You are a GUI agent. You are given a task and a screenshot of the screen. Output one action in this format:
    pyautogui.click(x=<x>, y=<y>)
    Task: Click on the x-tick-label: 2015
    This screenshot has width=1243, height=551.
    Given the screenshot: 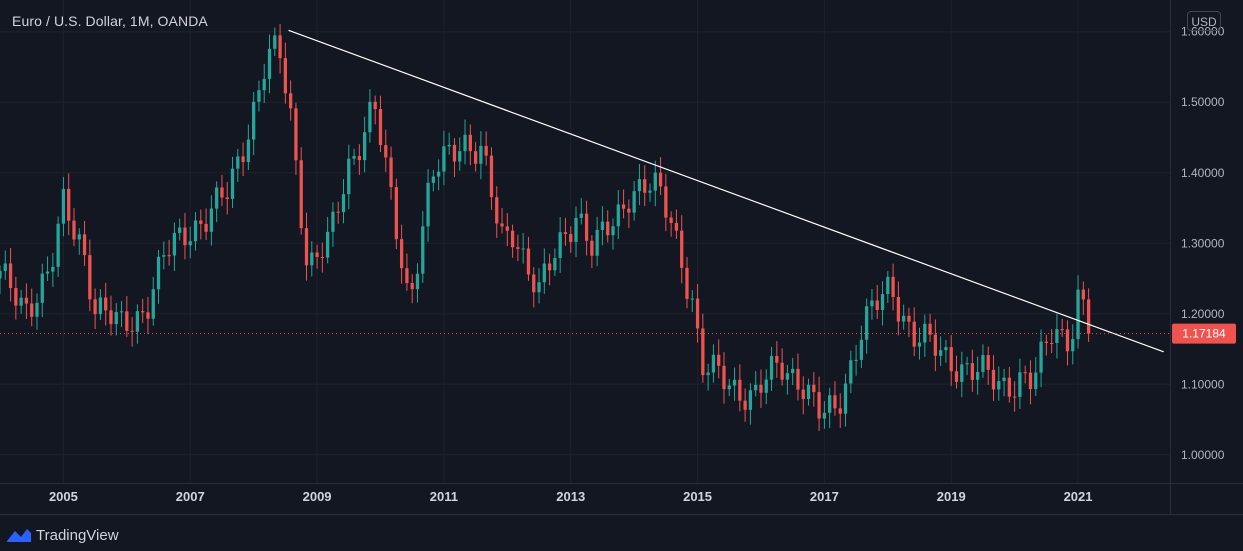 What is the action you would take?
    pyautogui.click(x=697, y=496)
    